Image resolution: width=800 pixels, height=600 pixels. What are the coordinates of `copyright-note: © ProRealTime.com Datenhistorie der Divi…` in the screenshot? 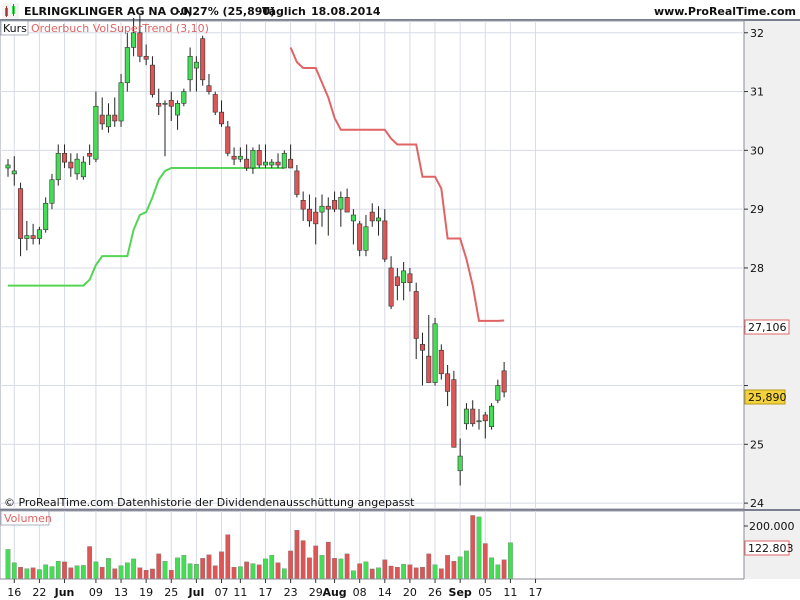 It's located at (209, 502).